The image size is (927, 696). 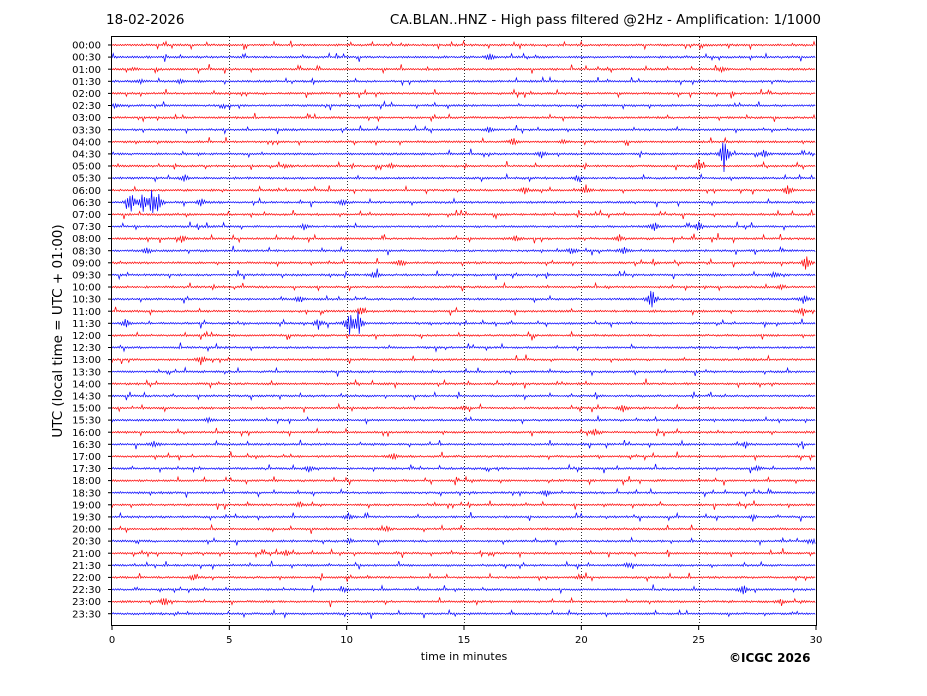 What do you see at coordinates (770, 658) in the screenshot?
I see `copyright-label: ©ICGC 2026` at bounding box center [770, 658].